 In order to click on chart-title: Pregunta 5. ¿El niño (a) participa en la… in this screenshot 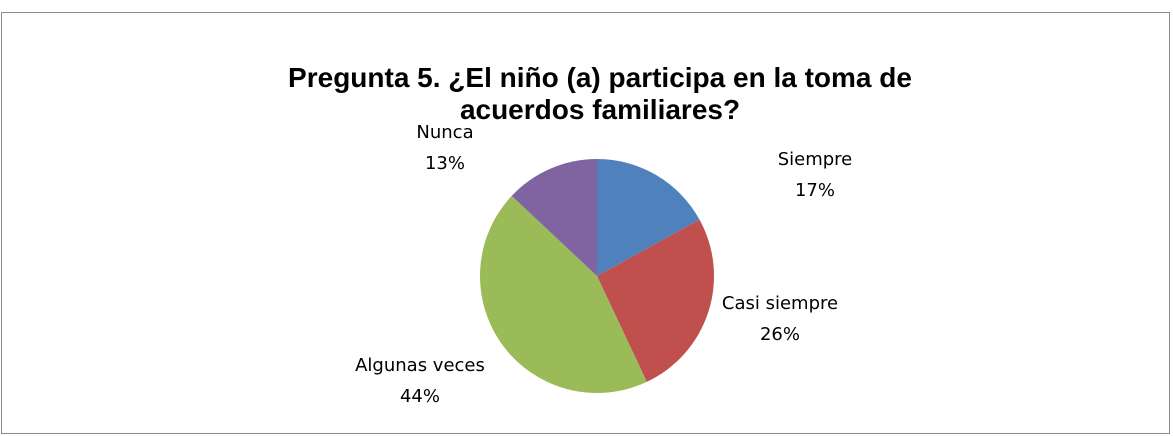, I will do `click(600, 93)`.